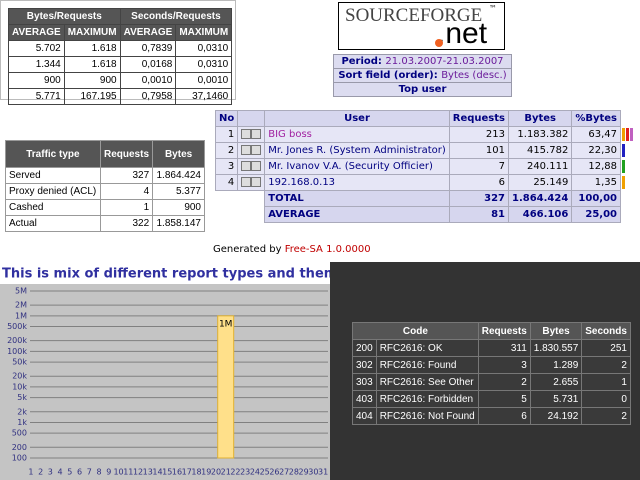 This screenshot has height=480, width=640. I want to click on logo-dot, so click(439, 43).